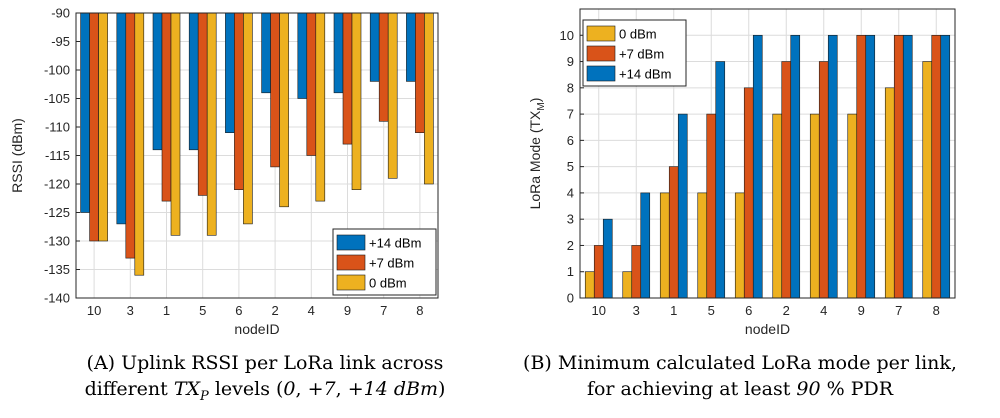  I want to click on y-axis-label: LoRa Mode (TXM), so click(537, 154).